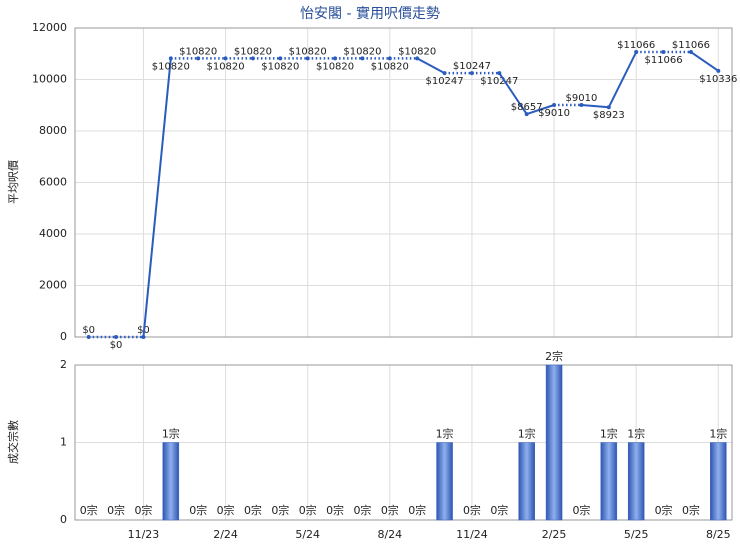  What do you see at coordinates (144, 534) in the screenshot?
I see `x-tick-label: 11/23` at bounding box center [144, 534].